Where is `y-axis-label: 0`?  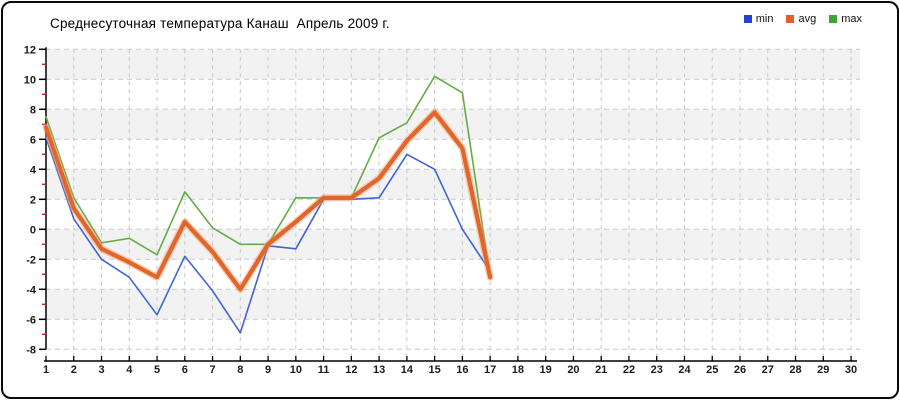
y-axis-label: 0 is located at coordinates (33, 230).